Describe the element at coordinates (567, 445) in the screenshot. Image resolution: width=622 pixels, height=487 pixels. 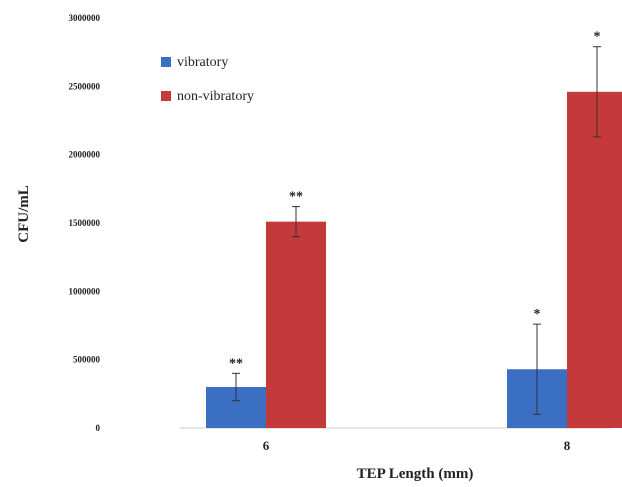
I see `x-tick-label: 8` at that location.